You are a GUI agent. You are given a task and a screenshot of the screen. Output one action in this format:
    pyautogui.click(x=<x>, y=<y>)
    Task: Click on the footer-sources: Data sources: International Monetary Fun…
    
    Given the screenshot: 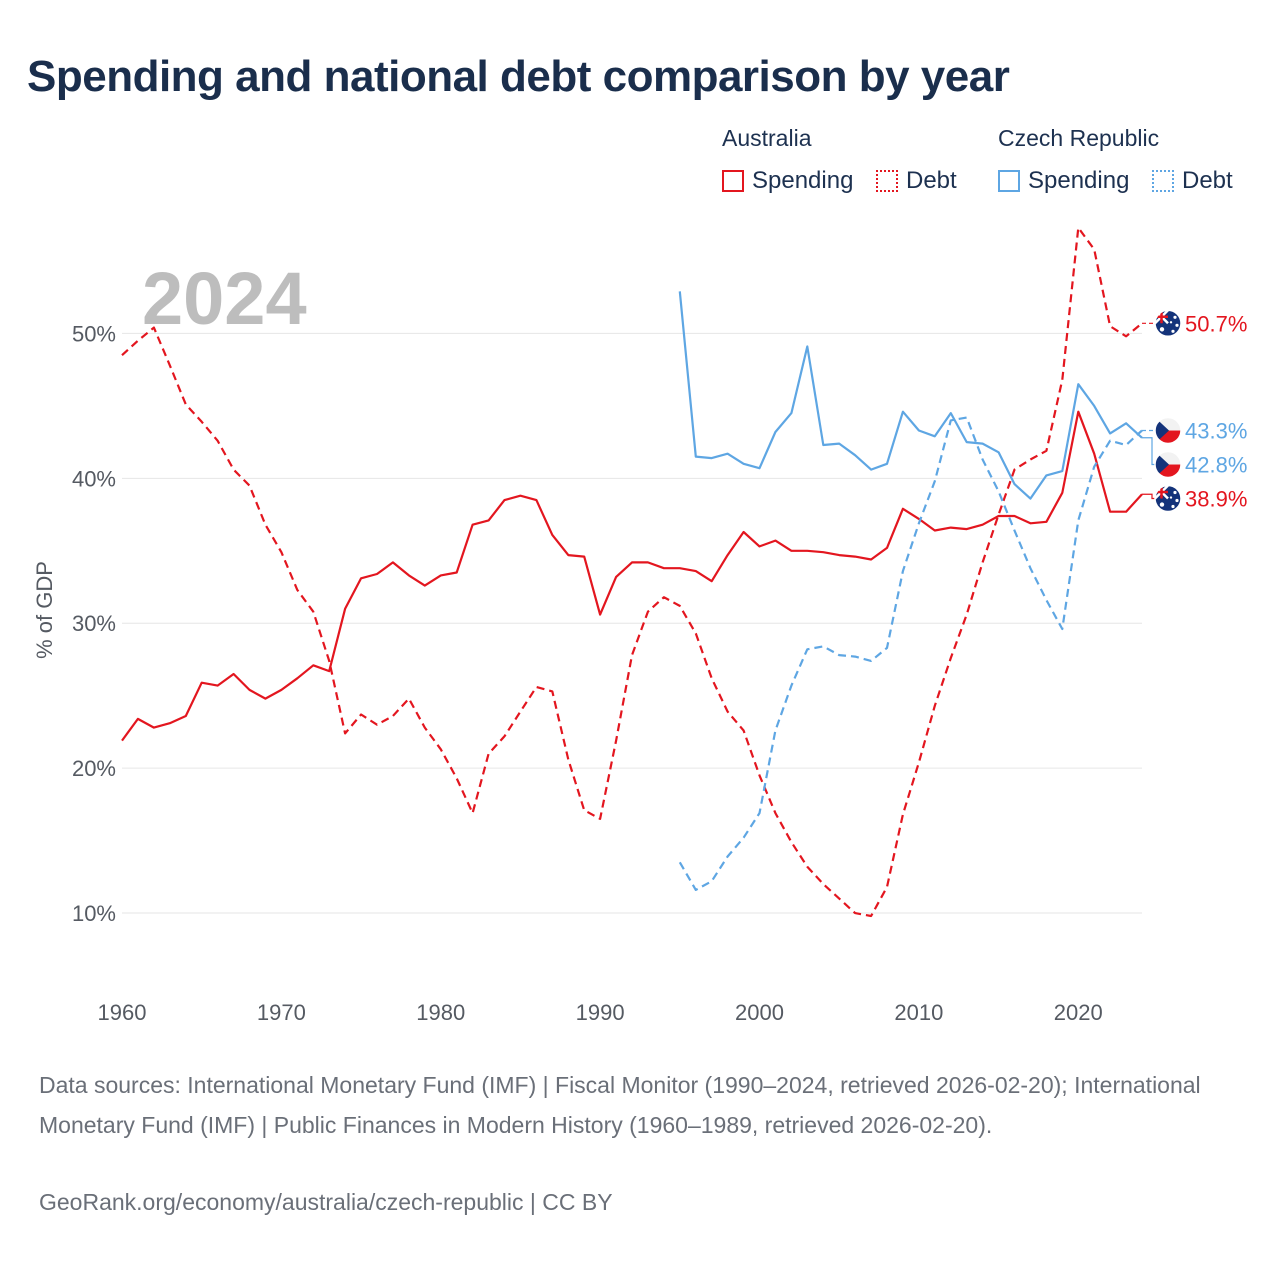 What is the action you would take?
    pyautogui.click(x=620, y=1105)
    